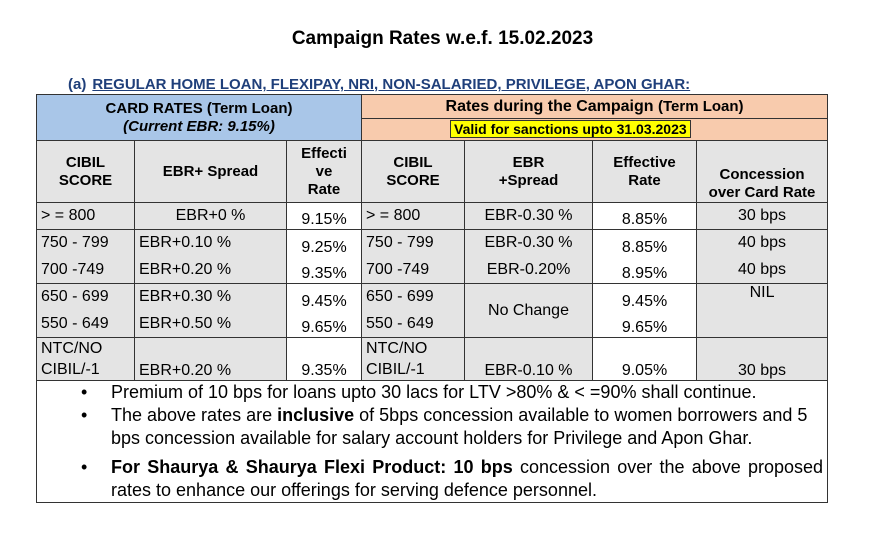  I want to click on ntc-line1: NTC/NO, so click(72, 348).